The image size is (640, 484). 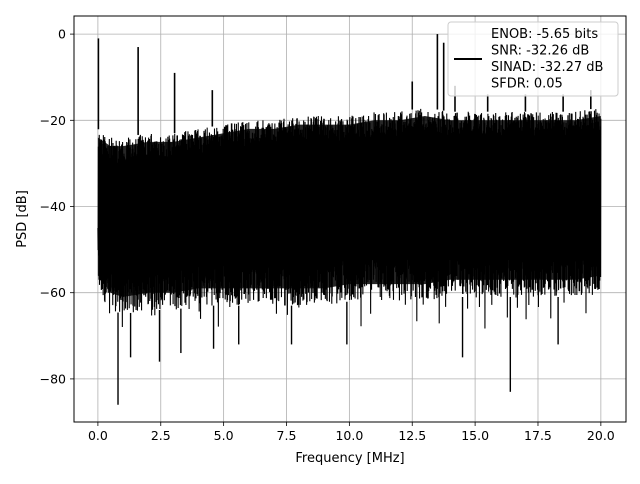 What do you see at coordinates (475, 435) in the screenshot?
I see `x-tick-label: 15.0` at bounding box center [475, 435].